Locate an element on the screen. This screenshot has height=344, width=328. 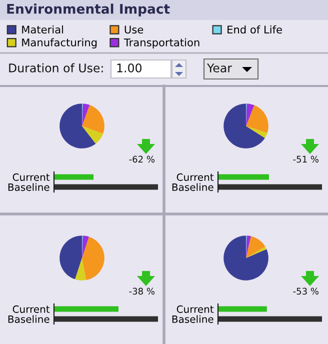
text: Year is located at coordinates (219, 68).